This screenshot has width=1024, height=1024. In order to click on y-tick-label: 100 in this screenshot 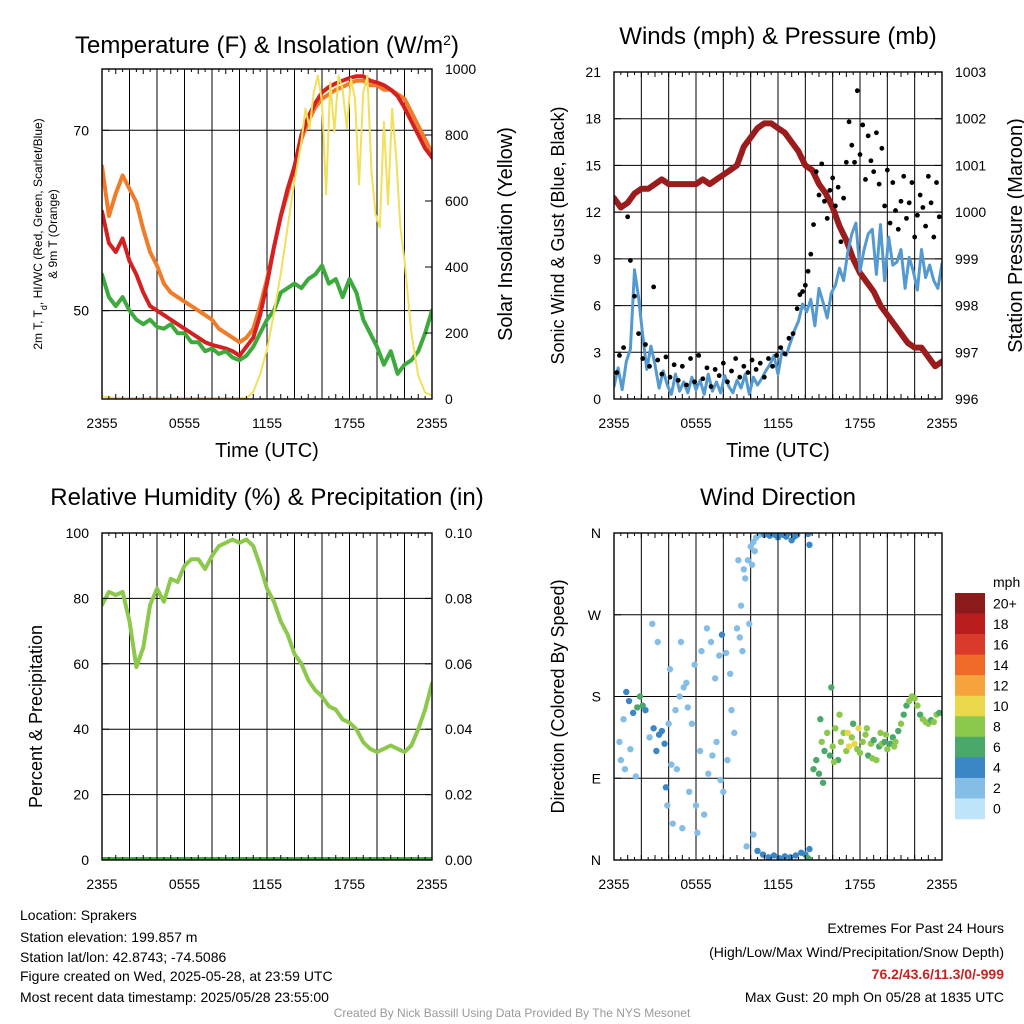, I will do `click(78, 533)`.